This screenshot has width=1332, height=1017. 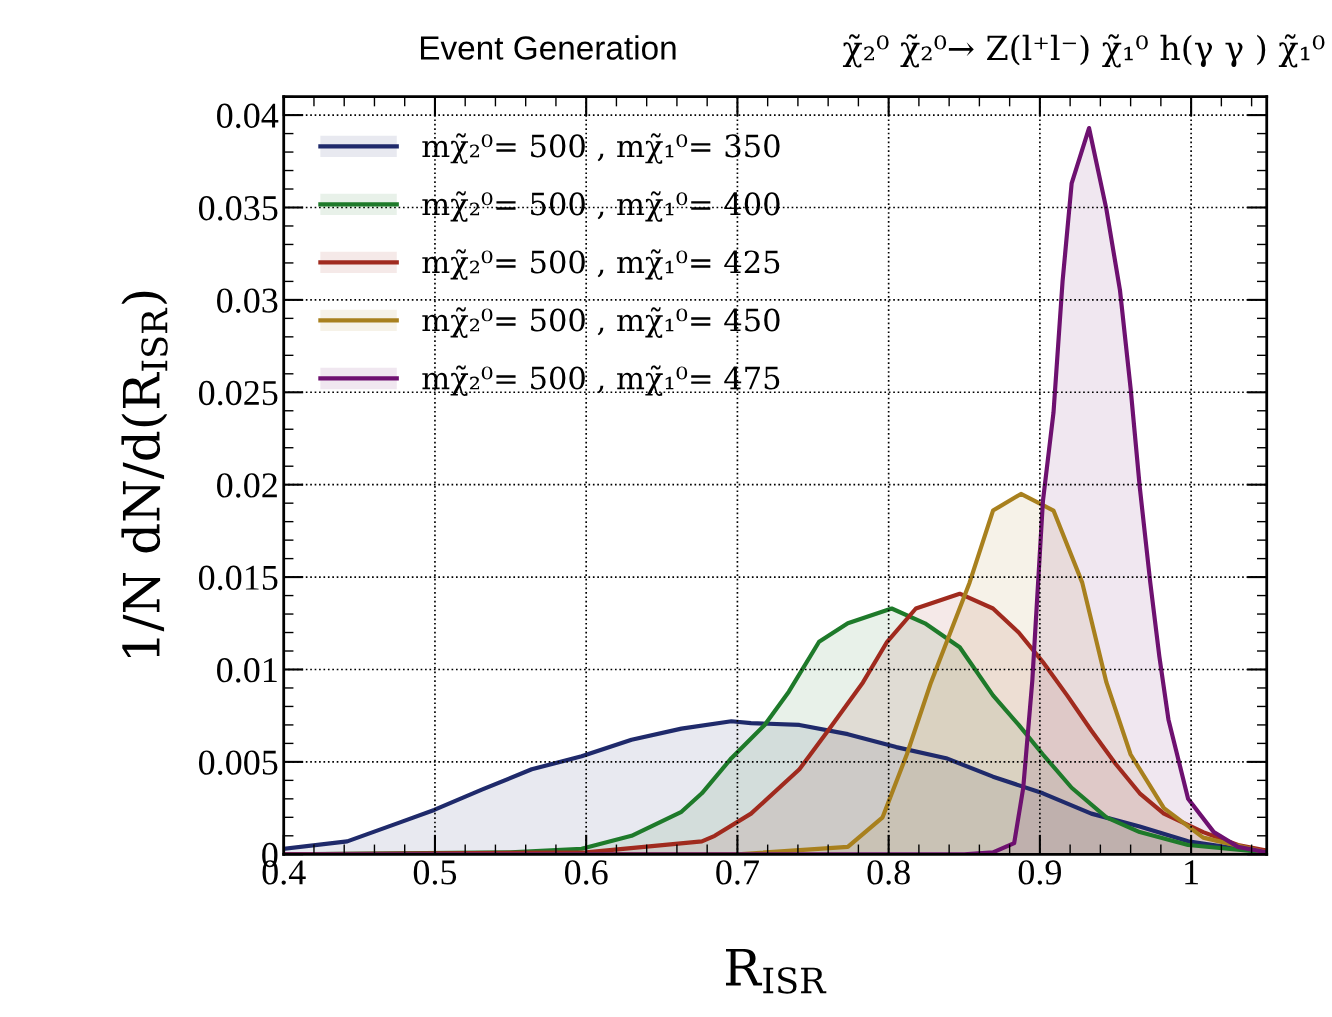 What do you see at coordinates (1039, 872) in the screenshot?
I see `x-tick-label: 0.9` at bounding box center [1039, 872].